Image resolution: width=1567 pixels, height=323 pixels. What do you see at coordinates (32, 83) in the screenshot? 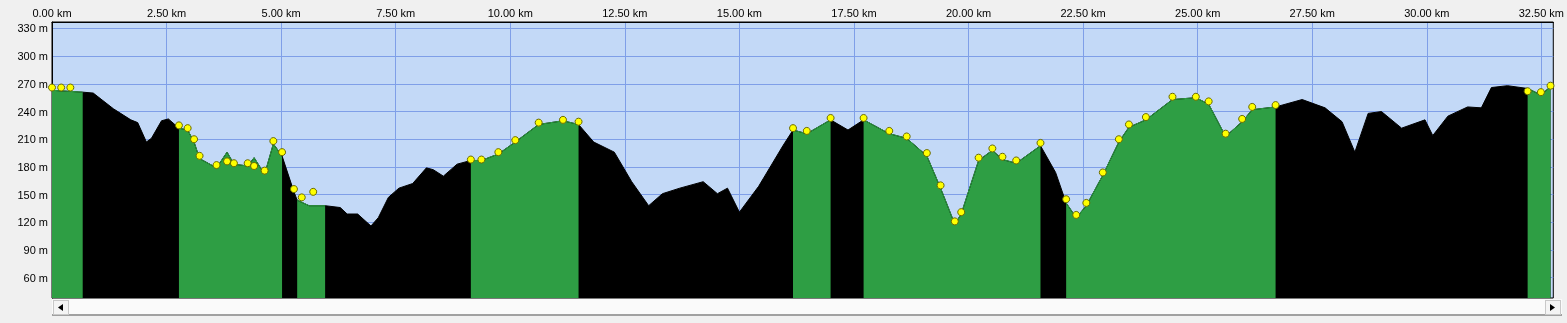
I see `y-tick-label: 270 m` at bounding box center [32, 83].